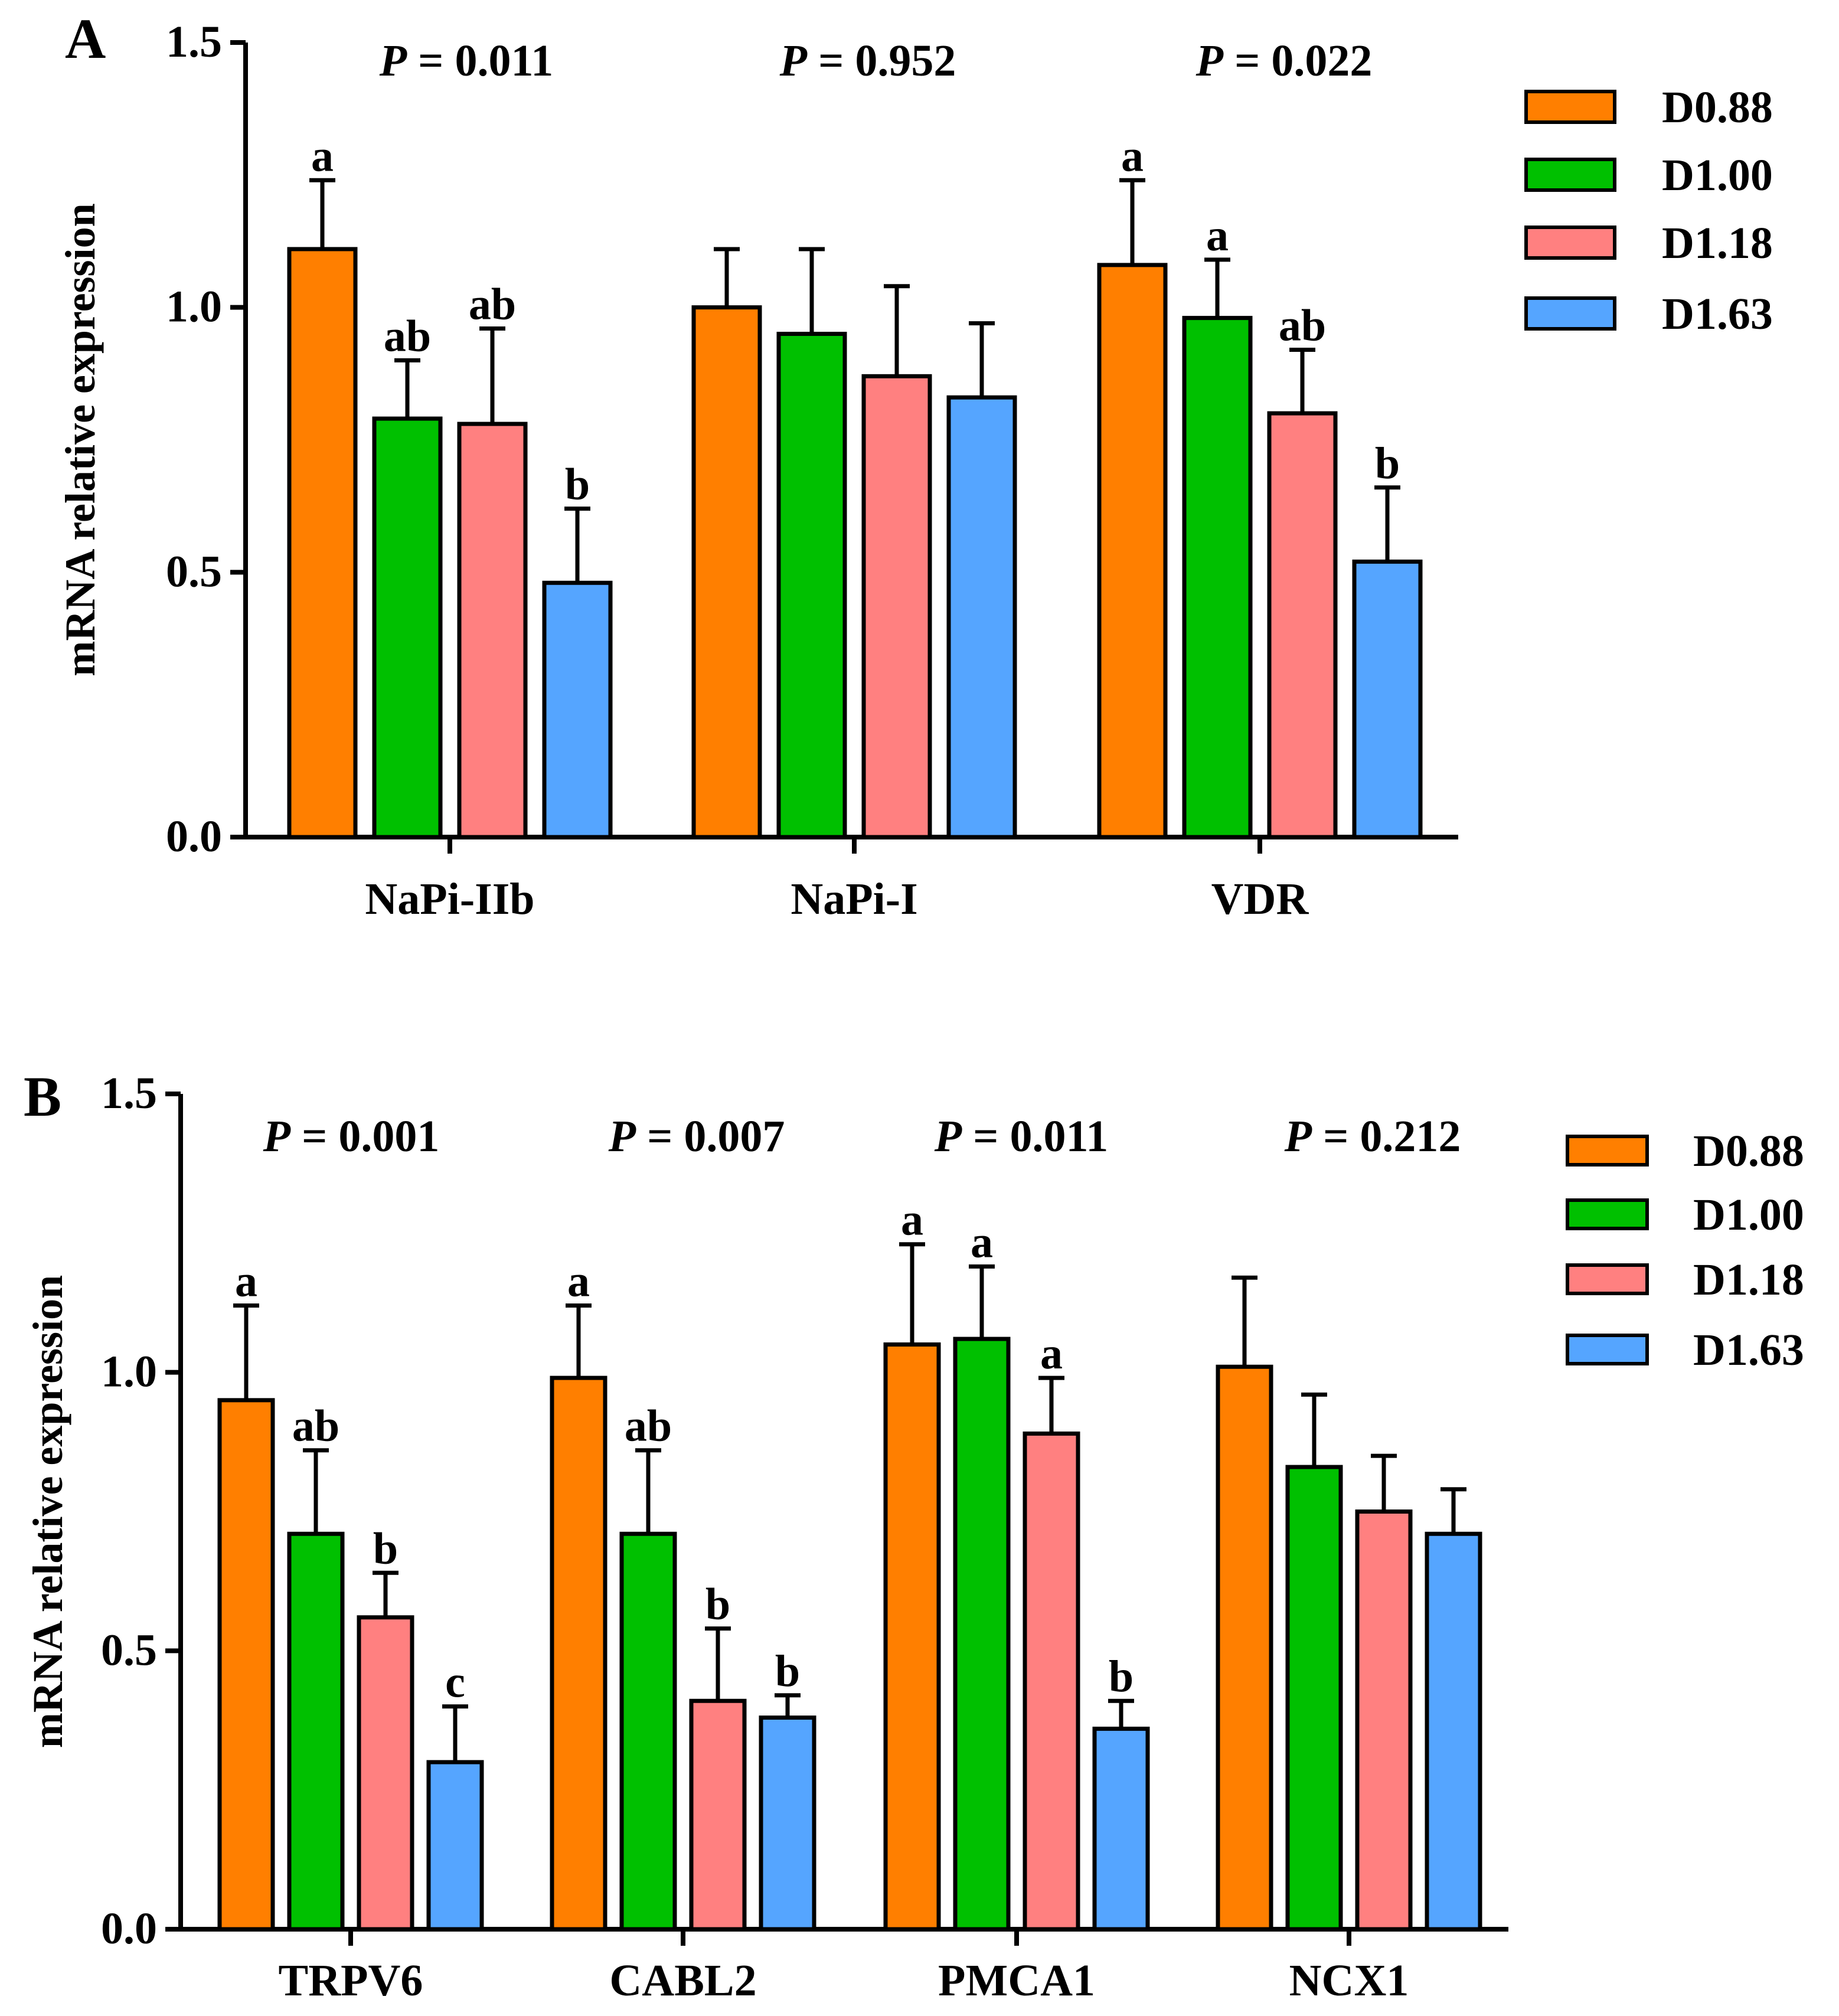  Describe the element at coordinates (1386, 1136) in the screenshot. I see `p-value-number: = 0.212` at that location.